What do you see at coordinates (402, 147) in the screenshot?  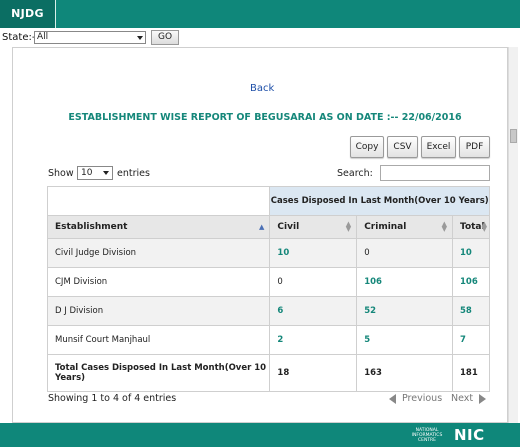 I see `csv-button: CSV` at bounding box center [402, 147].